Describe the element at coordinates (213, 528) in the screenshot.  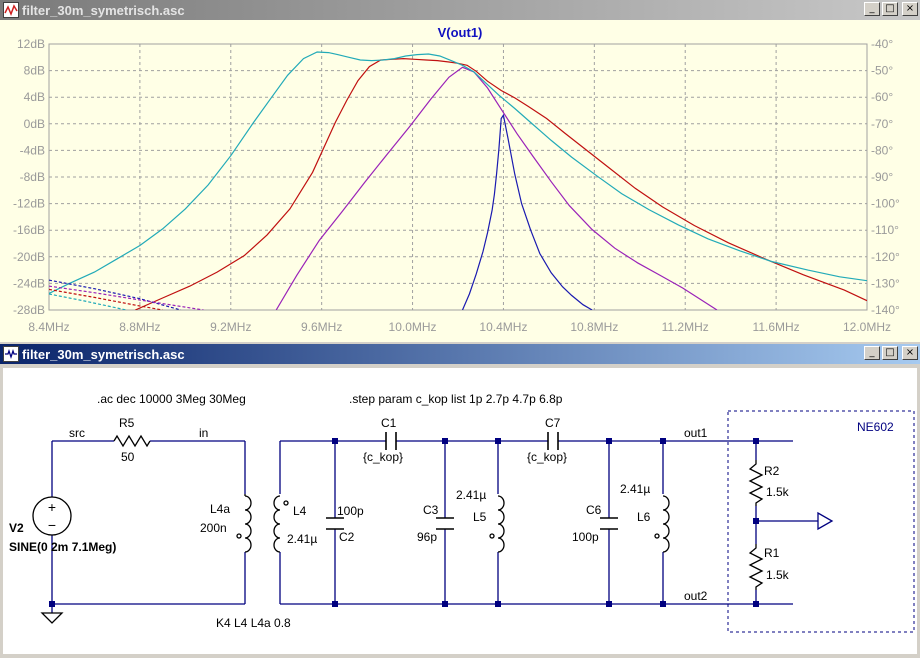
I see `l4a-value: 200n` at that location.